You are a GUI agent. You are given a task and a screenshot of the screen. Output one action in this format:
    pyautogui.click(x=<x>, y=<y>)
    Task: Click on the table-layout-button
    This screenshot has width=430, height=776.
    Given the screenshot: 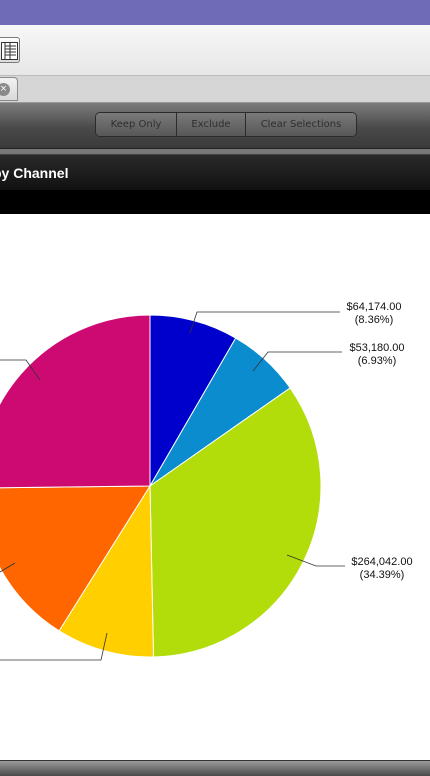 What is the action you would take?
    pyautogui.click(x=10, y=50)
    